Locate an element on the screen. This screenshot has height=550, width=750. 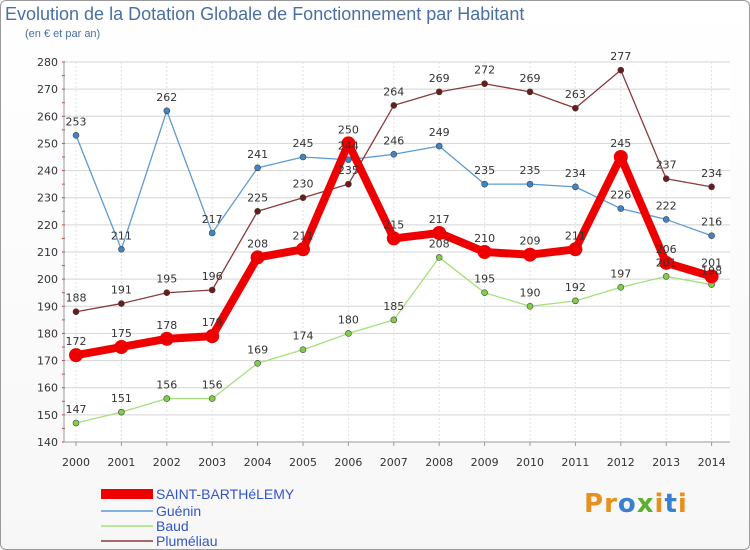
y-tick-label: 140 is located at coordinates (47, 442).